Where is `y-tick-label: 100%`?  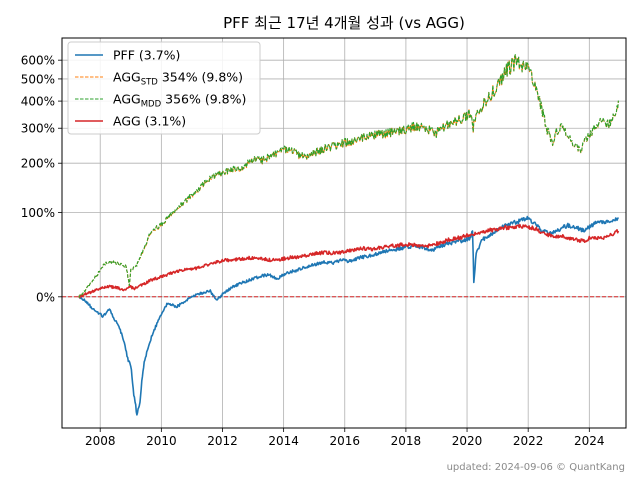
y-tick-label: 100% is located at coordinates (38, 213).